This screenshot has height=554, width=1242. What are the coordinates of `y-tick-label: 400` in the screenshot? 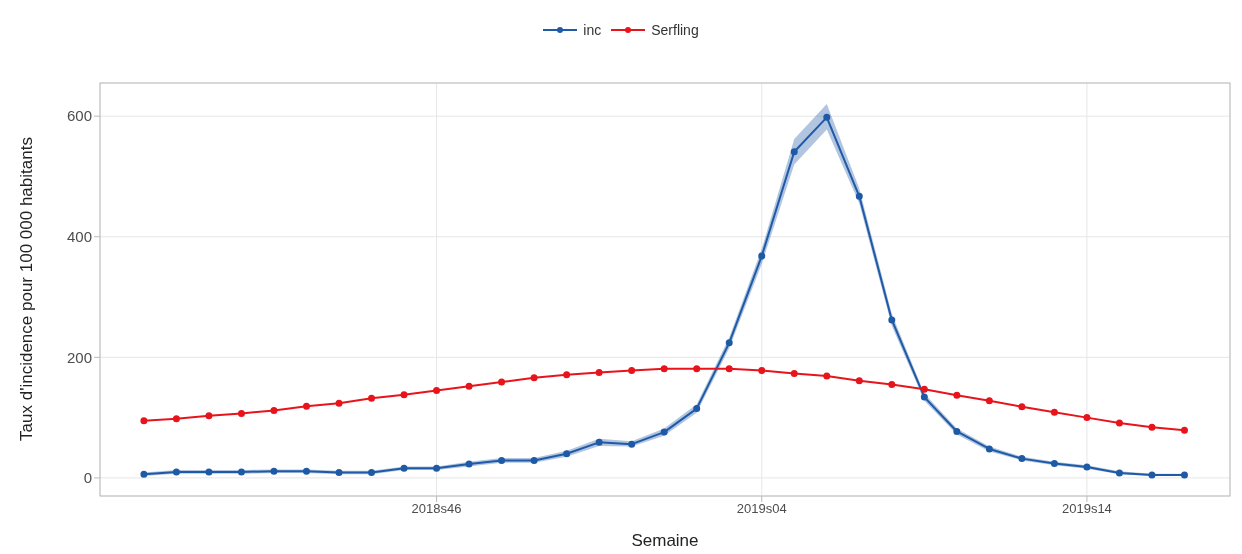 It's located at (79, 237).